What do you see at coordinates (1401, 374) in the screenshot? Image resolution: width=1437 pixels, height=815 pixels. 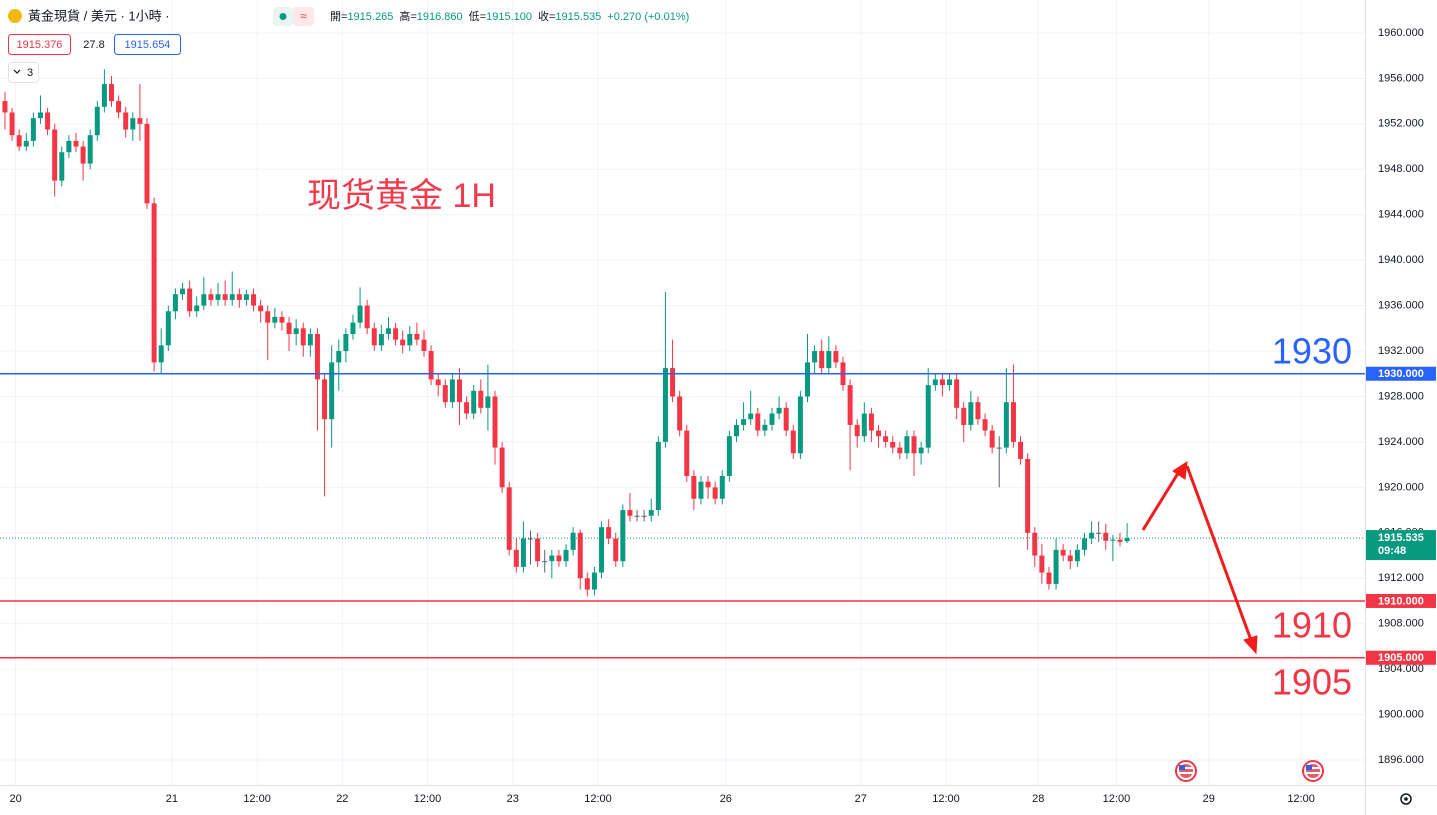 I see `level-price-label: 1930.000` at bounding box center [1401, 374].